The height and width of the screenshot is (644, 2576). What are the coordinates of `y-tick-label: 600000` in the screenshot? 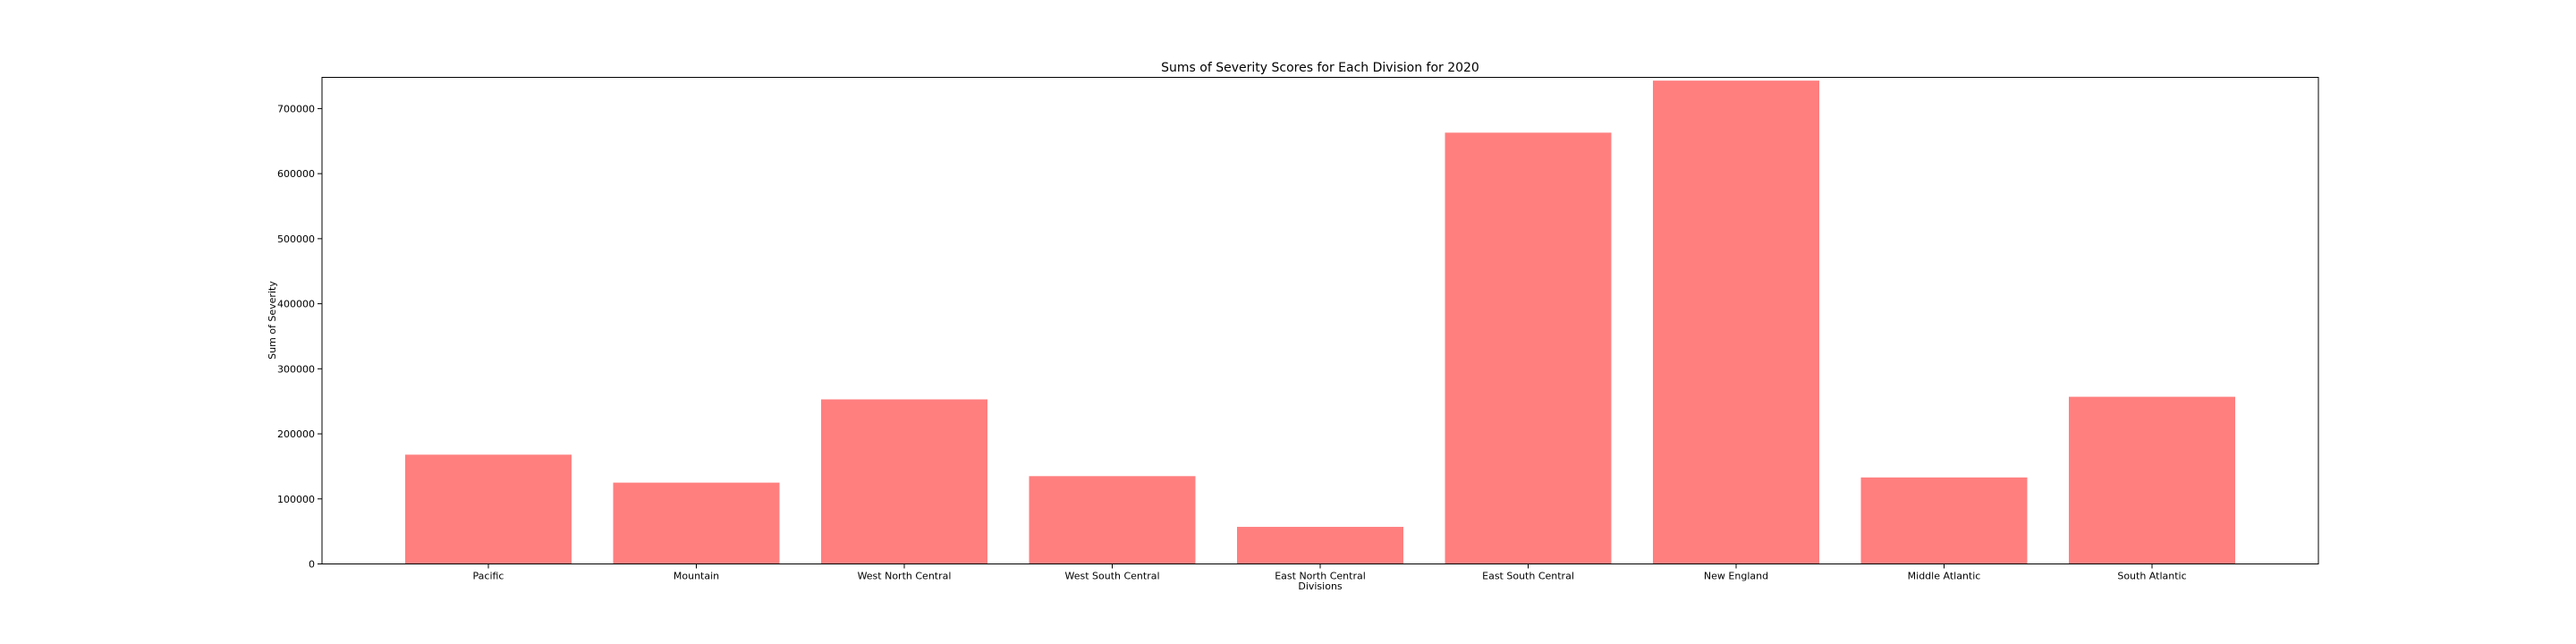 It's located at (296, 174).